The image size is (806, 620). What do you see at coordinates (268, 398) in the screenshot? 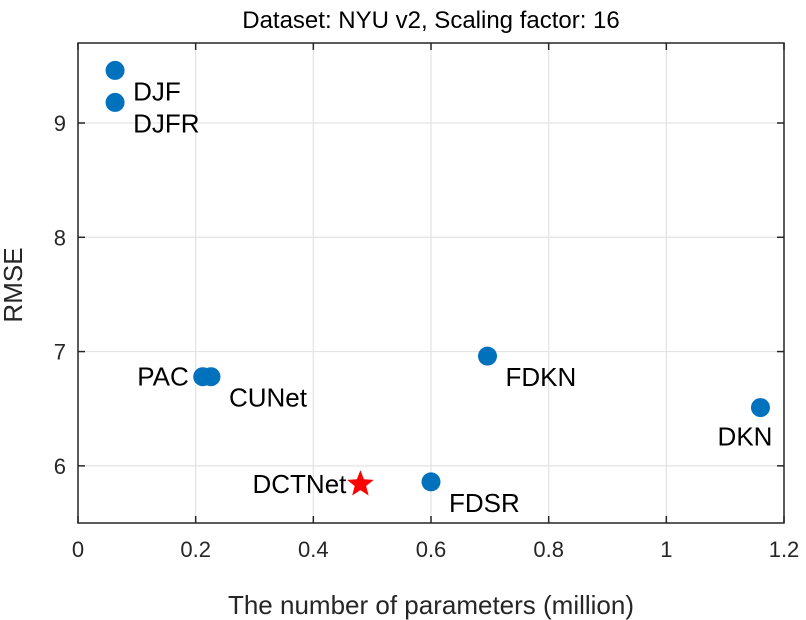
I see `point-label-cunet: CUNet` at bounding box center [268, 398].